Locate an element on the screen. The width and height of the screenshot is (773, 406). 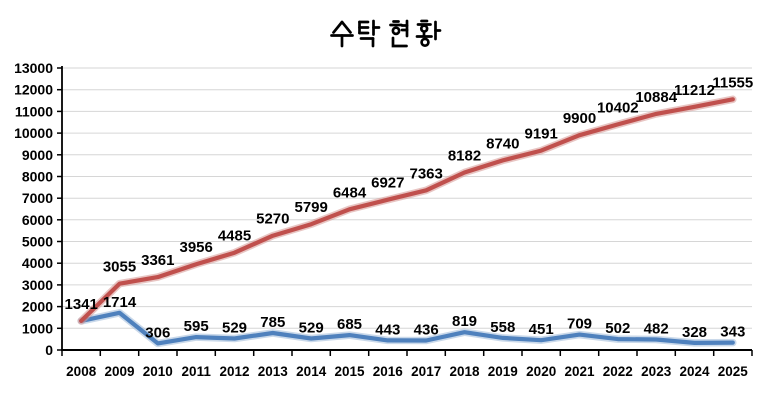
data-label: 11555 is located at coordinates (732, 82).